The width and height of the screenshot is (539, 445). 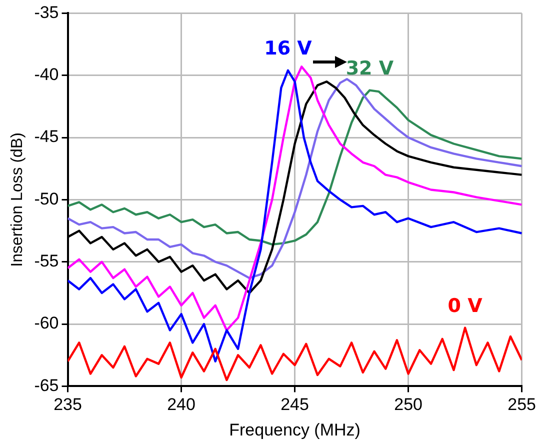 I want to click on series-label: 16 V, so click(x=288, y=48).